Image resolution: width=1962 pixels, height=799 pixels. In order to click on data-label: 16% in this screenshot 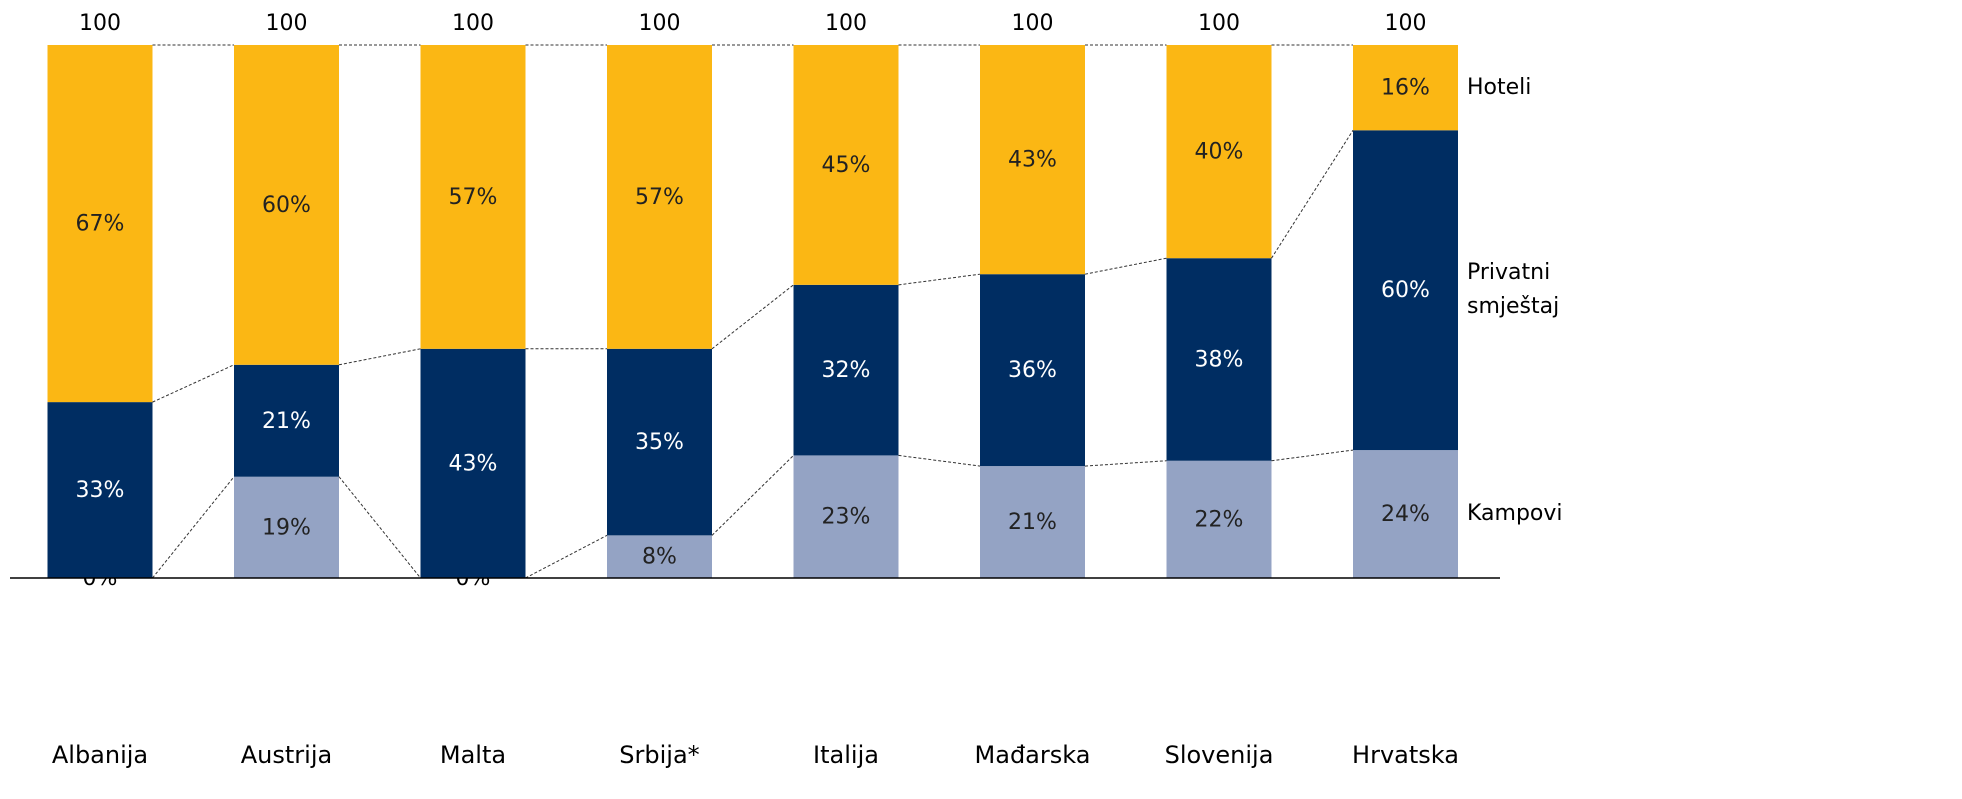, I will do `click(1405, 88)`.